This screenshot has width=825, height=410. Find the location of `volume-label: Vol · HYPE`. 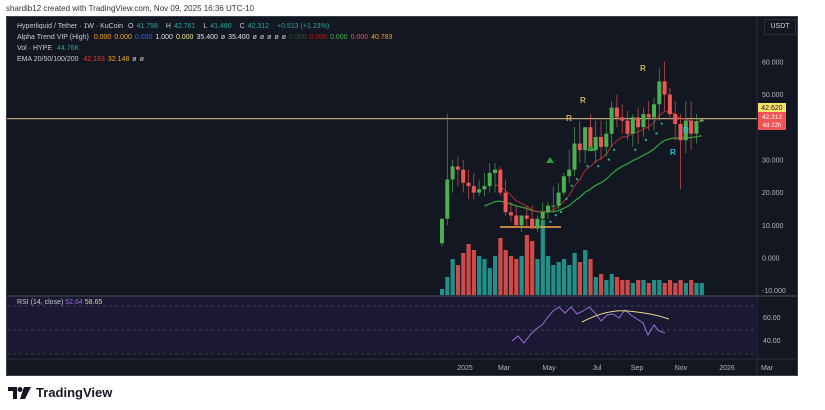

volume-label: Vol · HYPE is located at coordinates (35, 48).